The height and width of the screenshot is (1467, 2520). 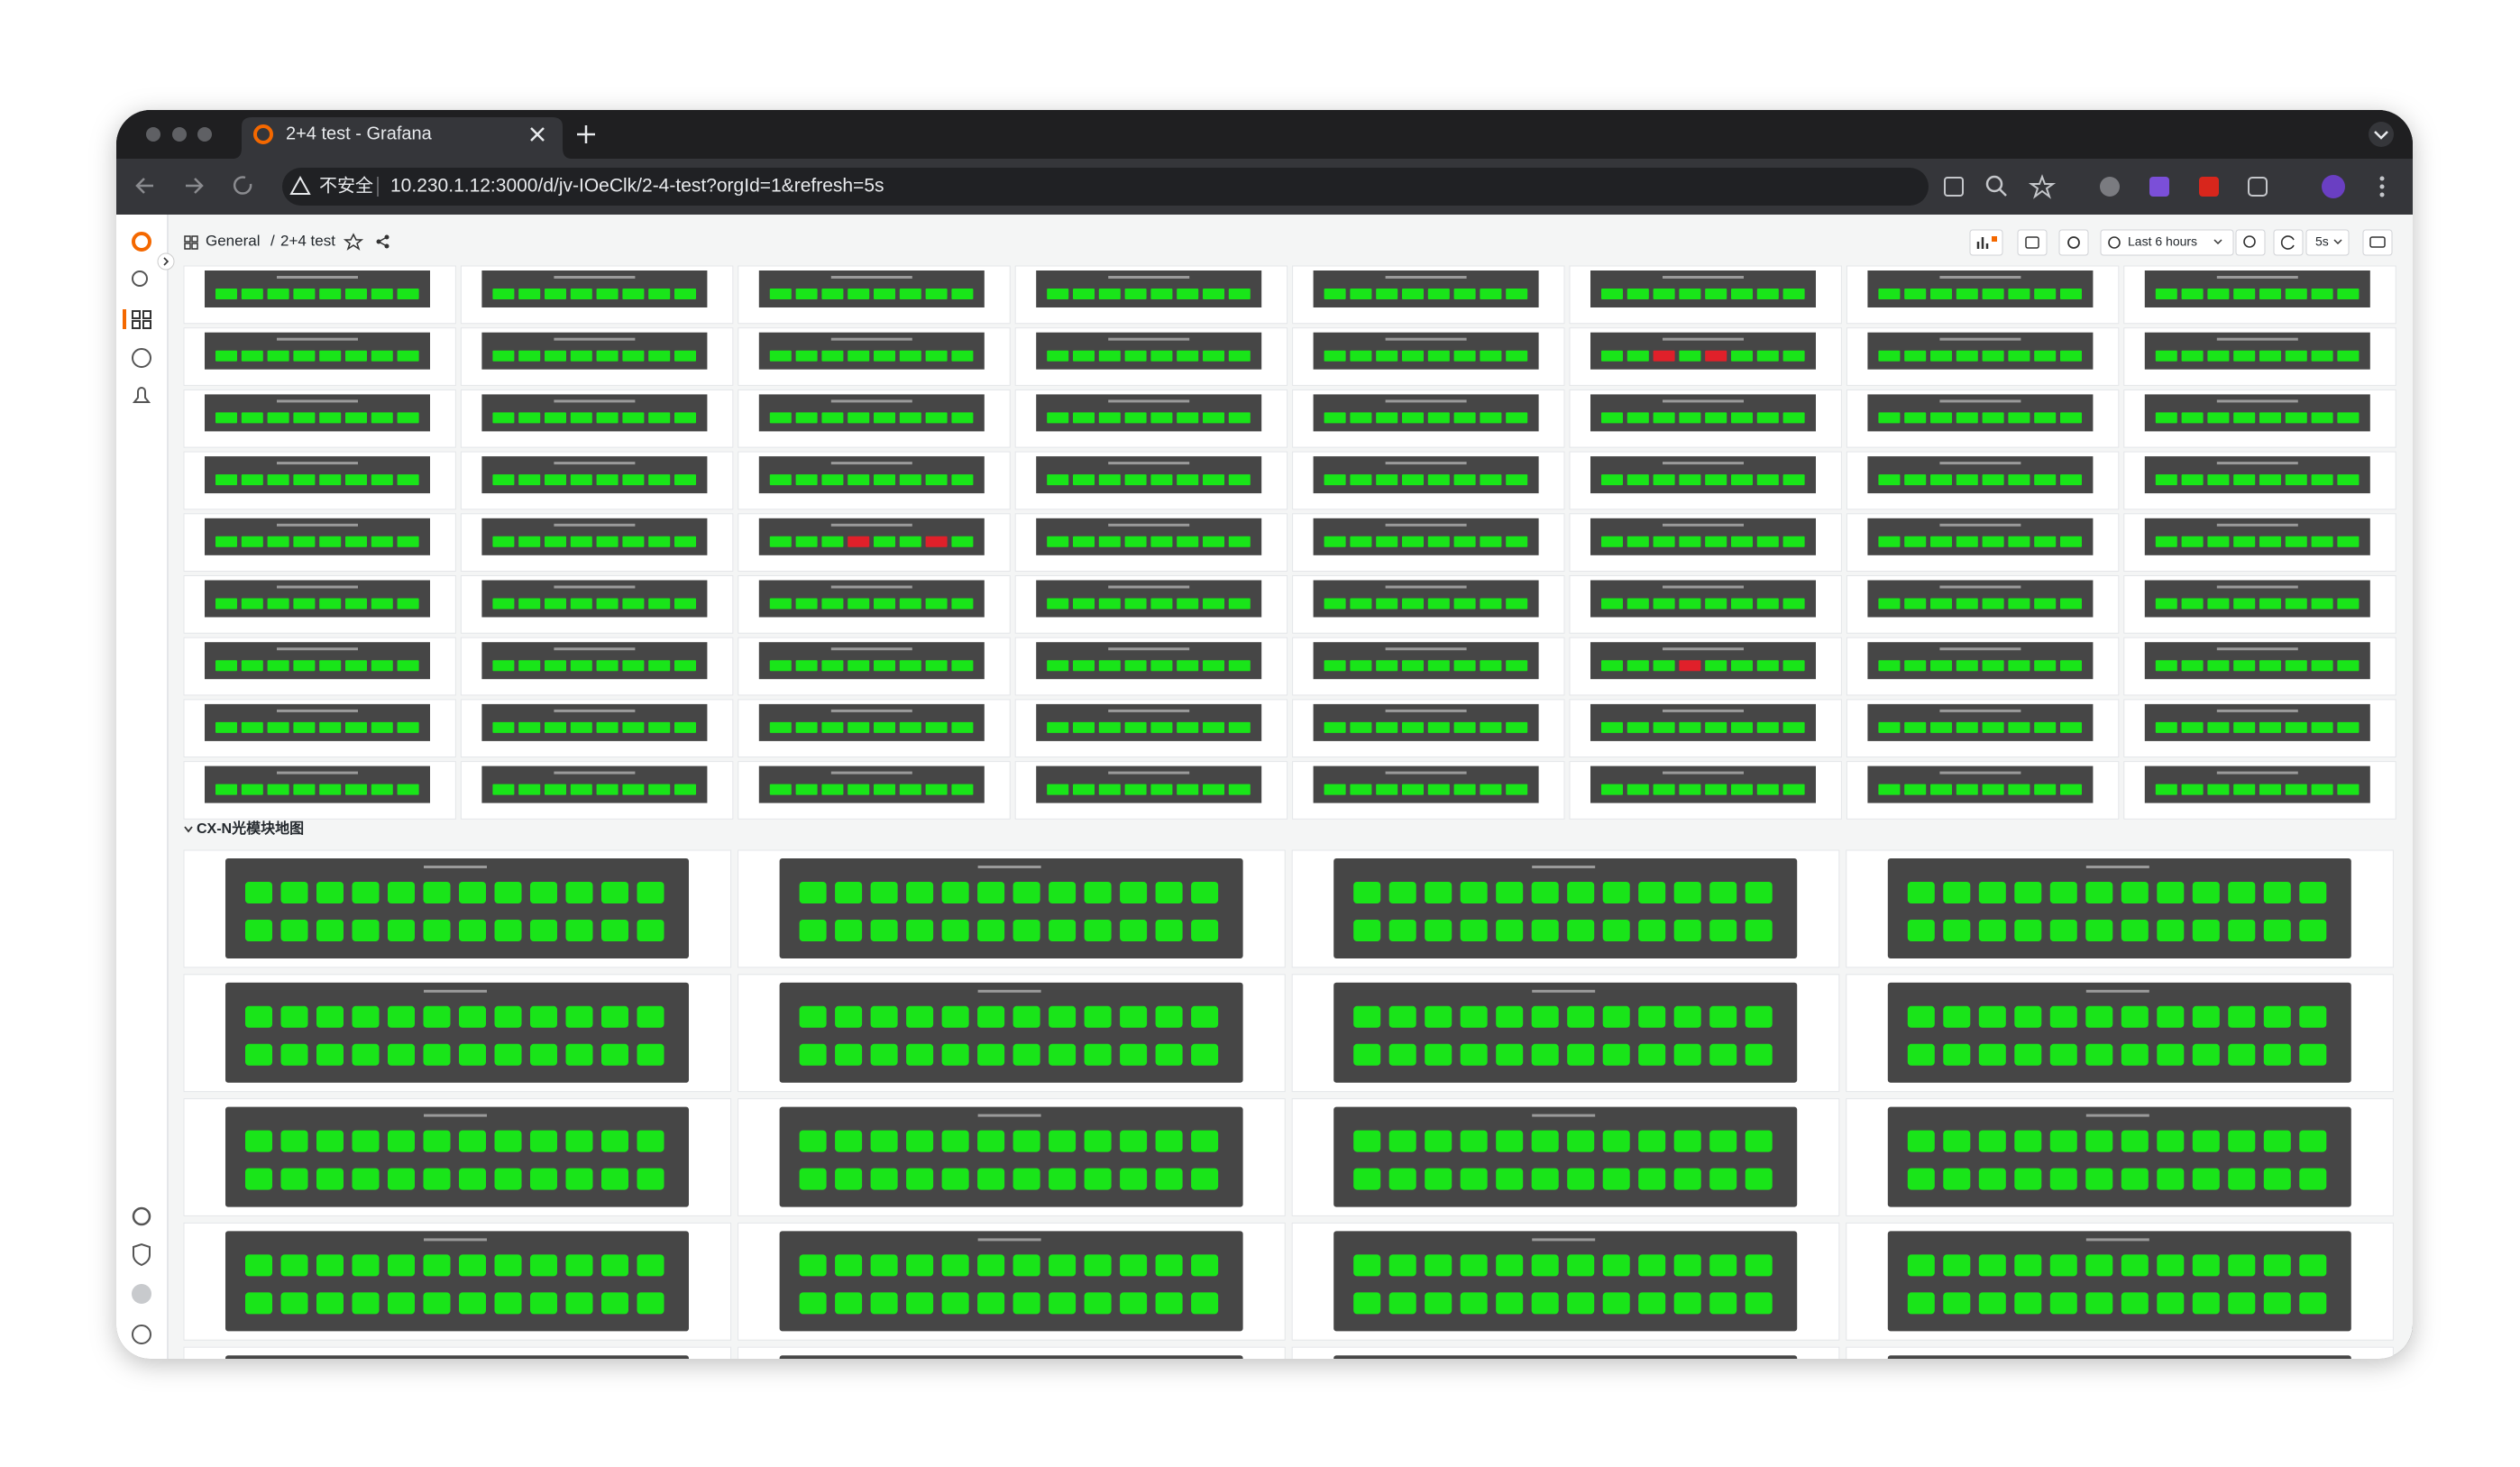 I want to click on window-close, so click(x=153, y=134).